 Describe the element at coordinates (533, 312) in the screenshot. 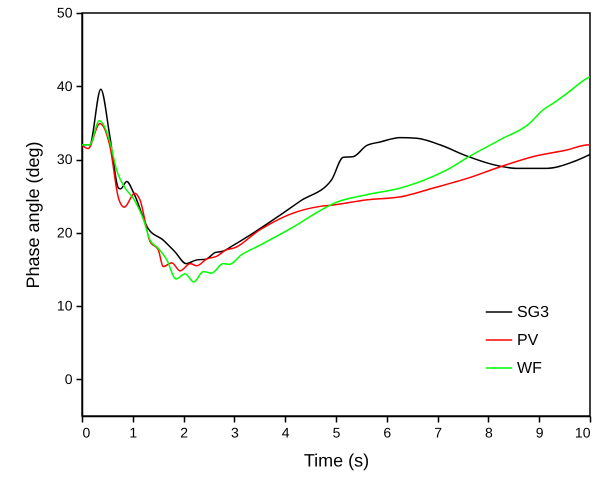

I see `legend-label: SG3` at that location.